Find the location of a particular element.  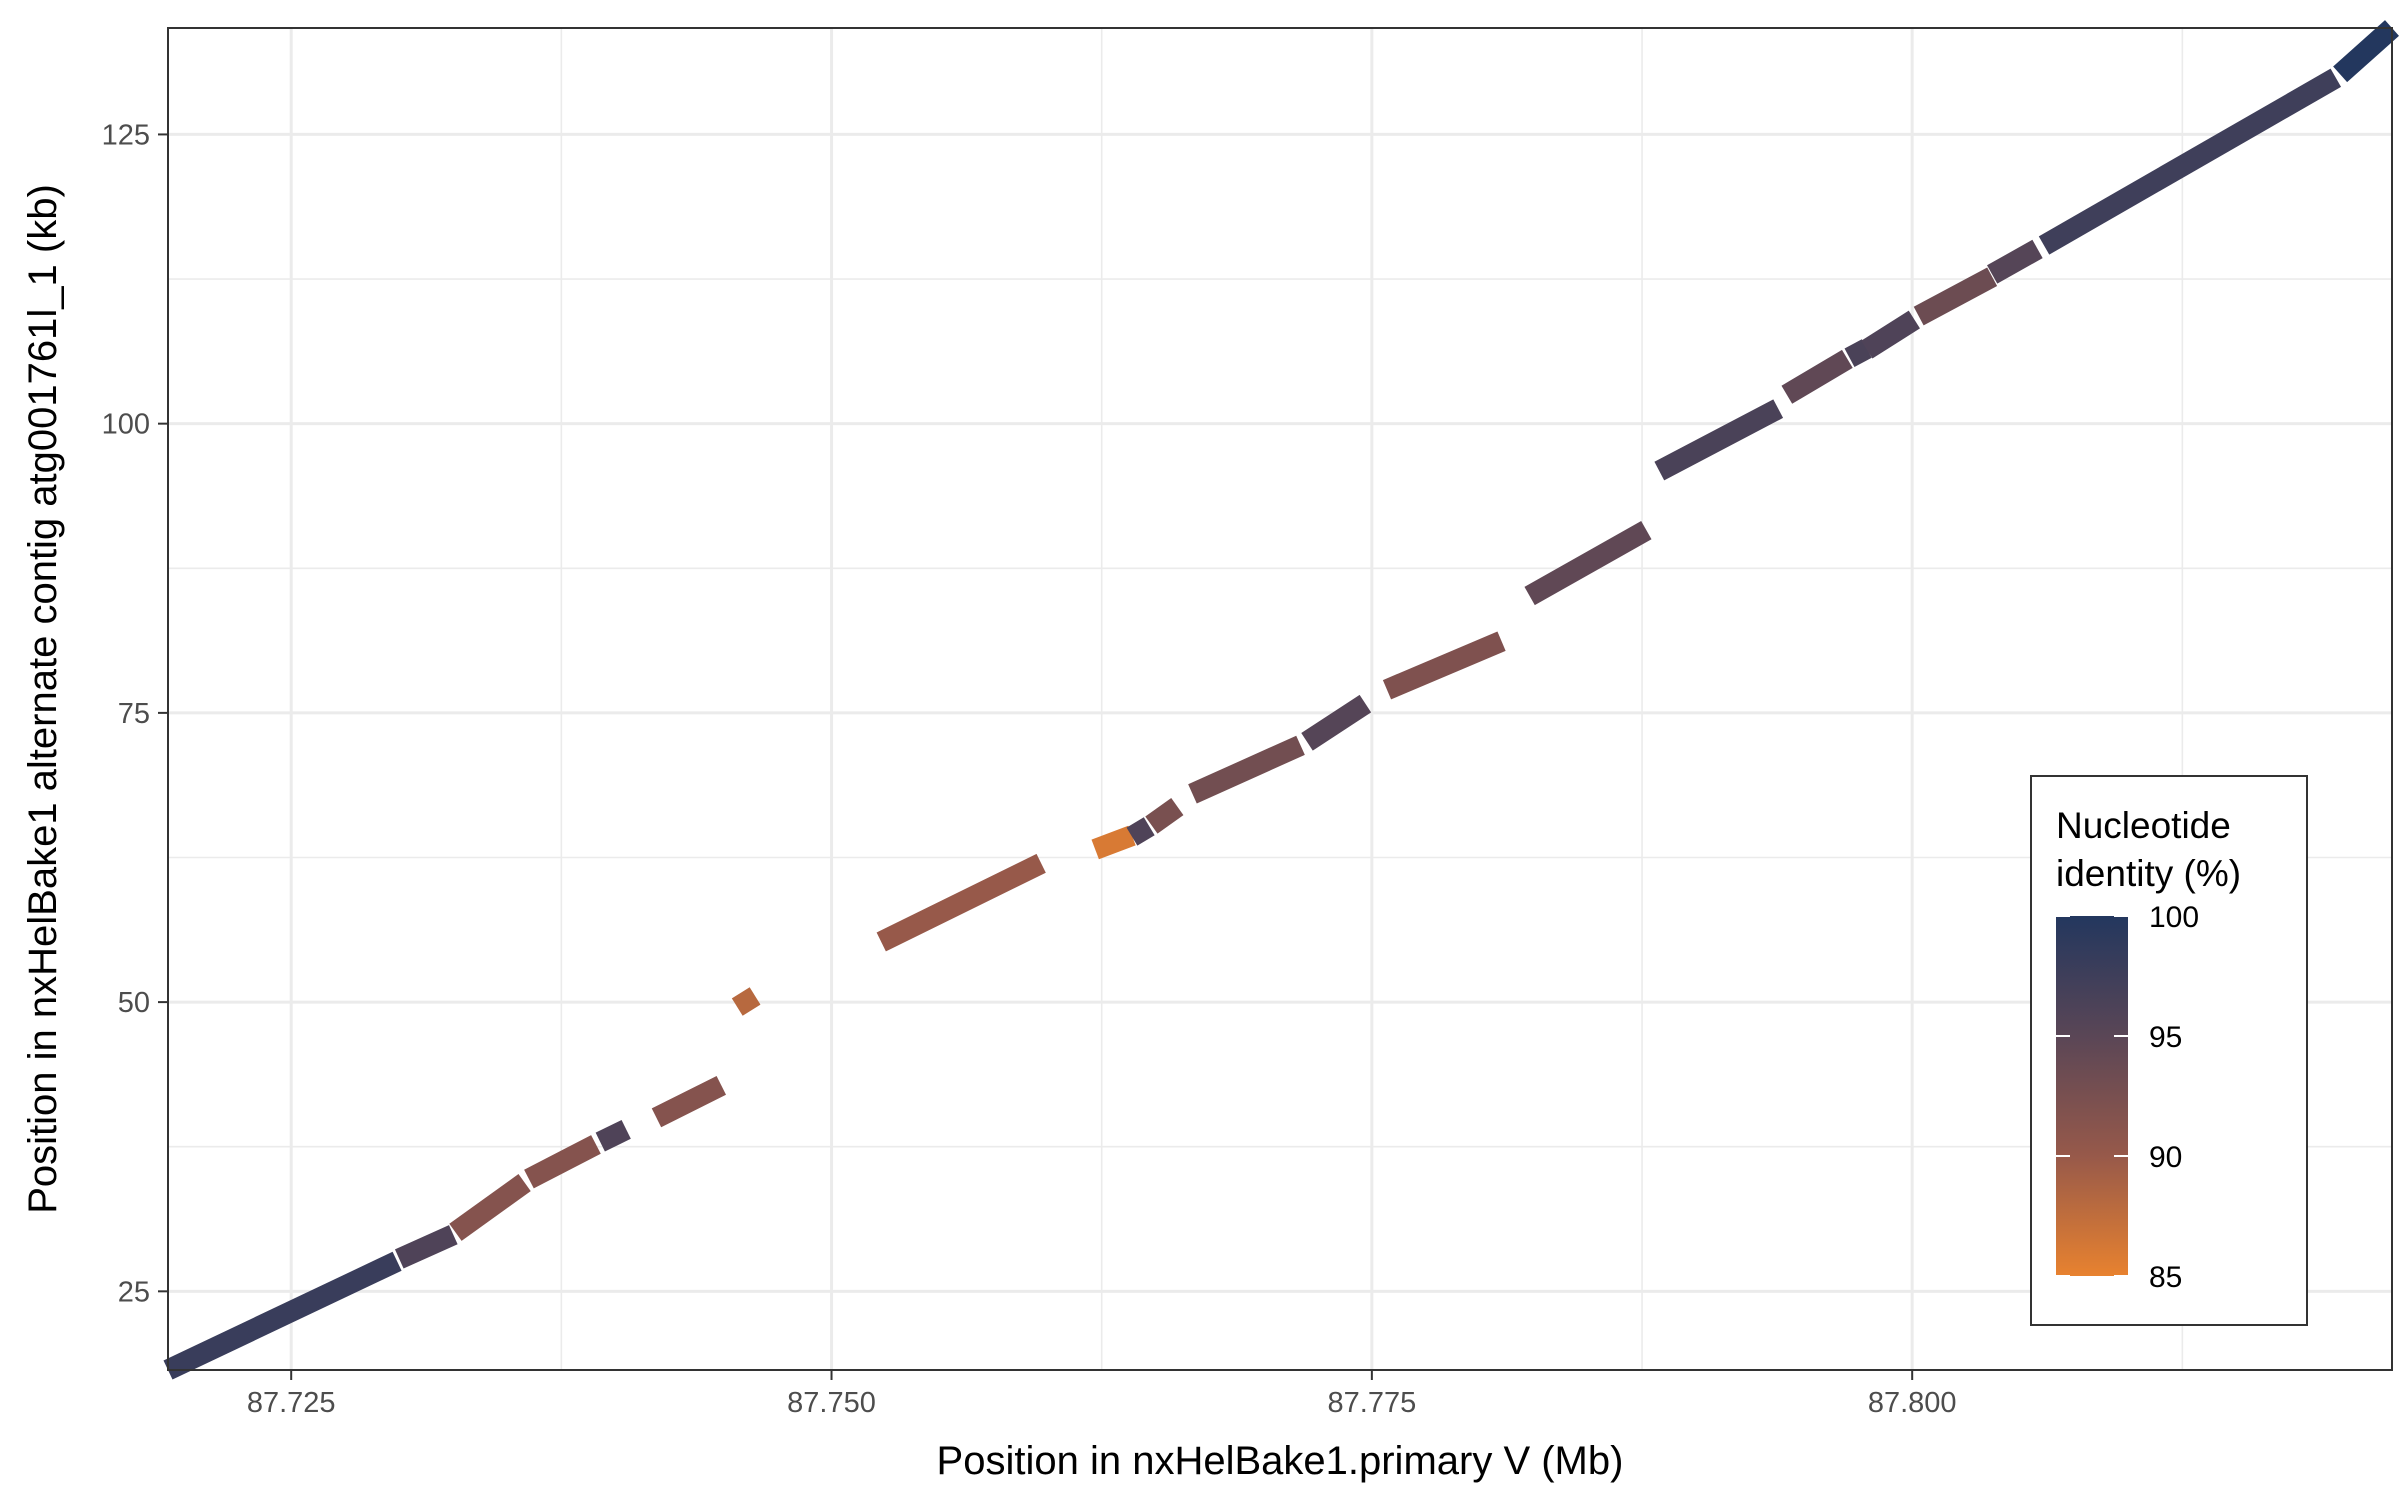

legend-title-line-1: Nucleotide is located at coordinates (2143, 825).